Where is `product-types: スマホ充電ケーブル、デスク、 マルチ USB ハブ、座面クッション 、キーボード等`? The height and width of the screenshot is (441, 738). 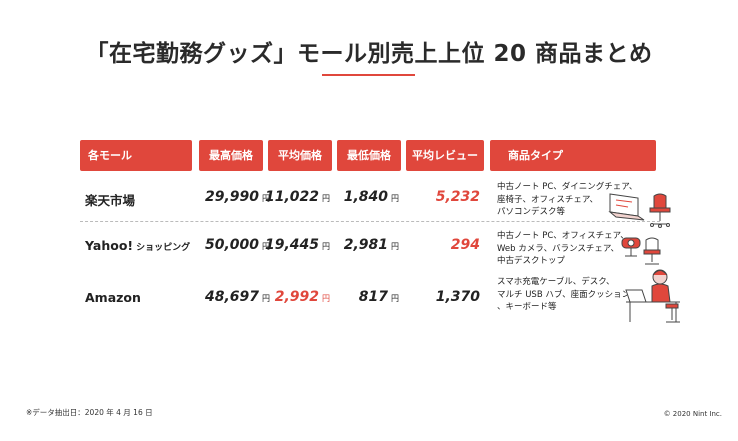
product-types: スマホ充電ケーブル、デスク、 マルチ USB ハブ、座面クッション 、キーボード等 is located at coordinates (564, 294).